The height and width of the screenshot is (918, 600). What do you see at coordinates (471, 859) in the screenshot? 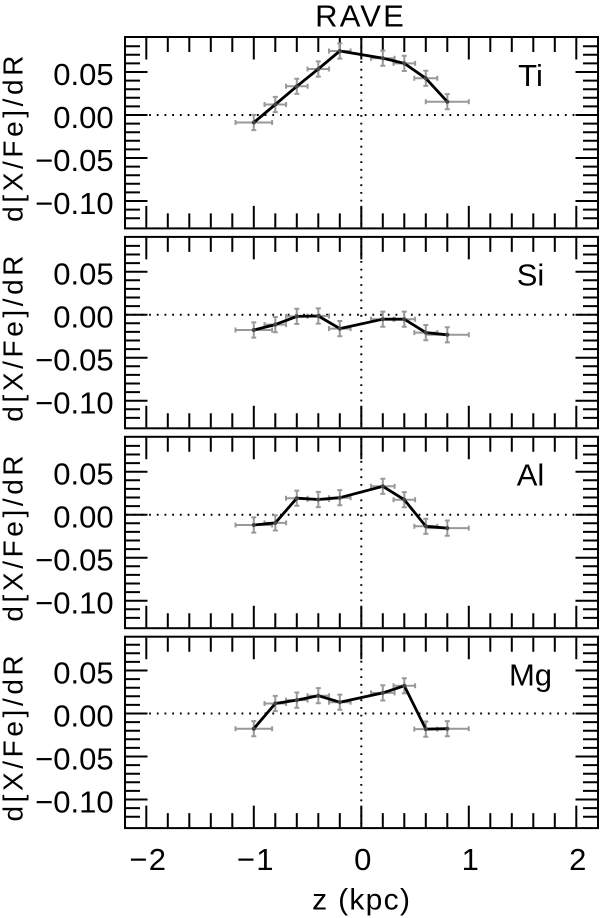
I see `svg-text: 1` at bounding box center [471, 859].